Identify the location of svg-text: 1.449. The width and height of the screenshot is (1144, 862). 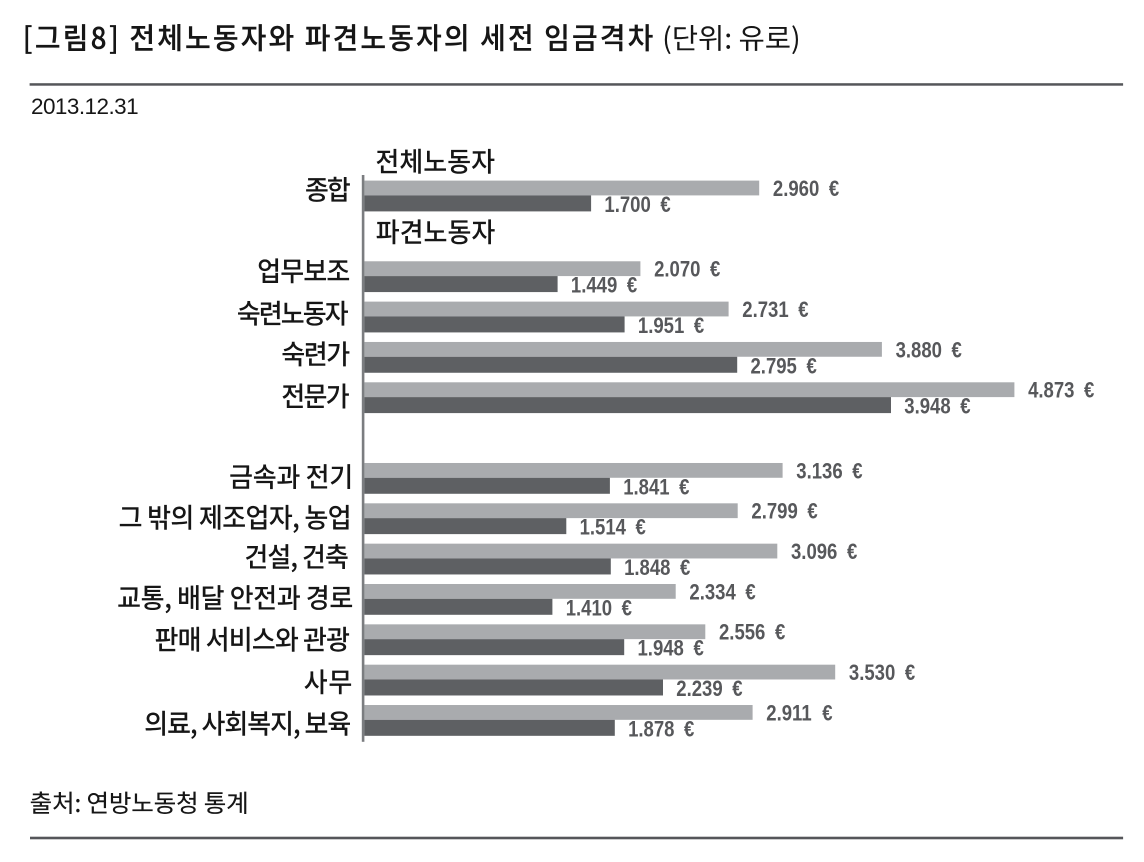
(594, 285).